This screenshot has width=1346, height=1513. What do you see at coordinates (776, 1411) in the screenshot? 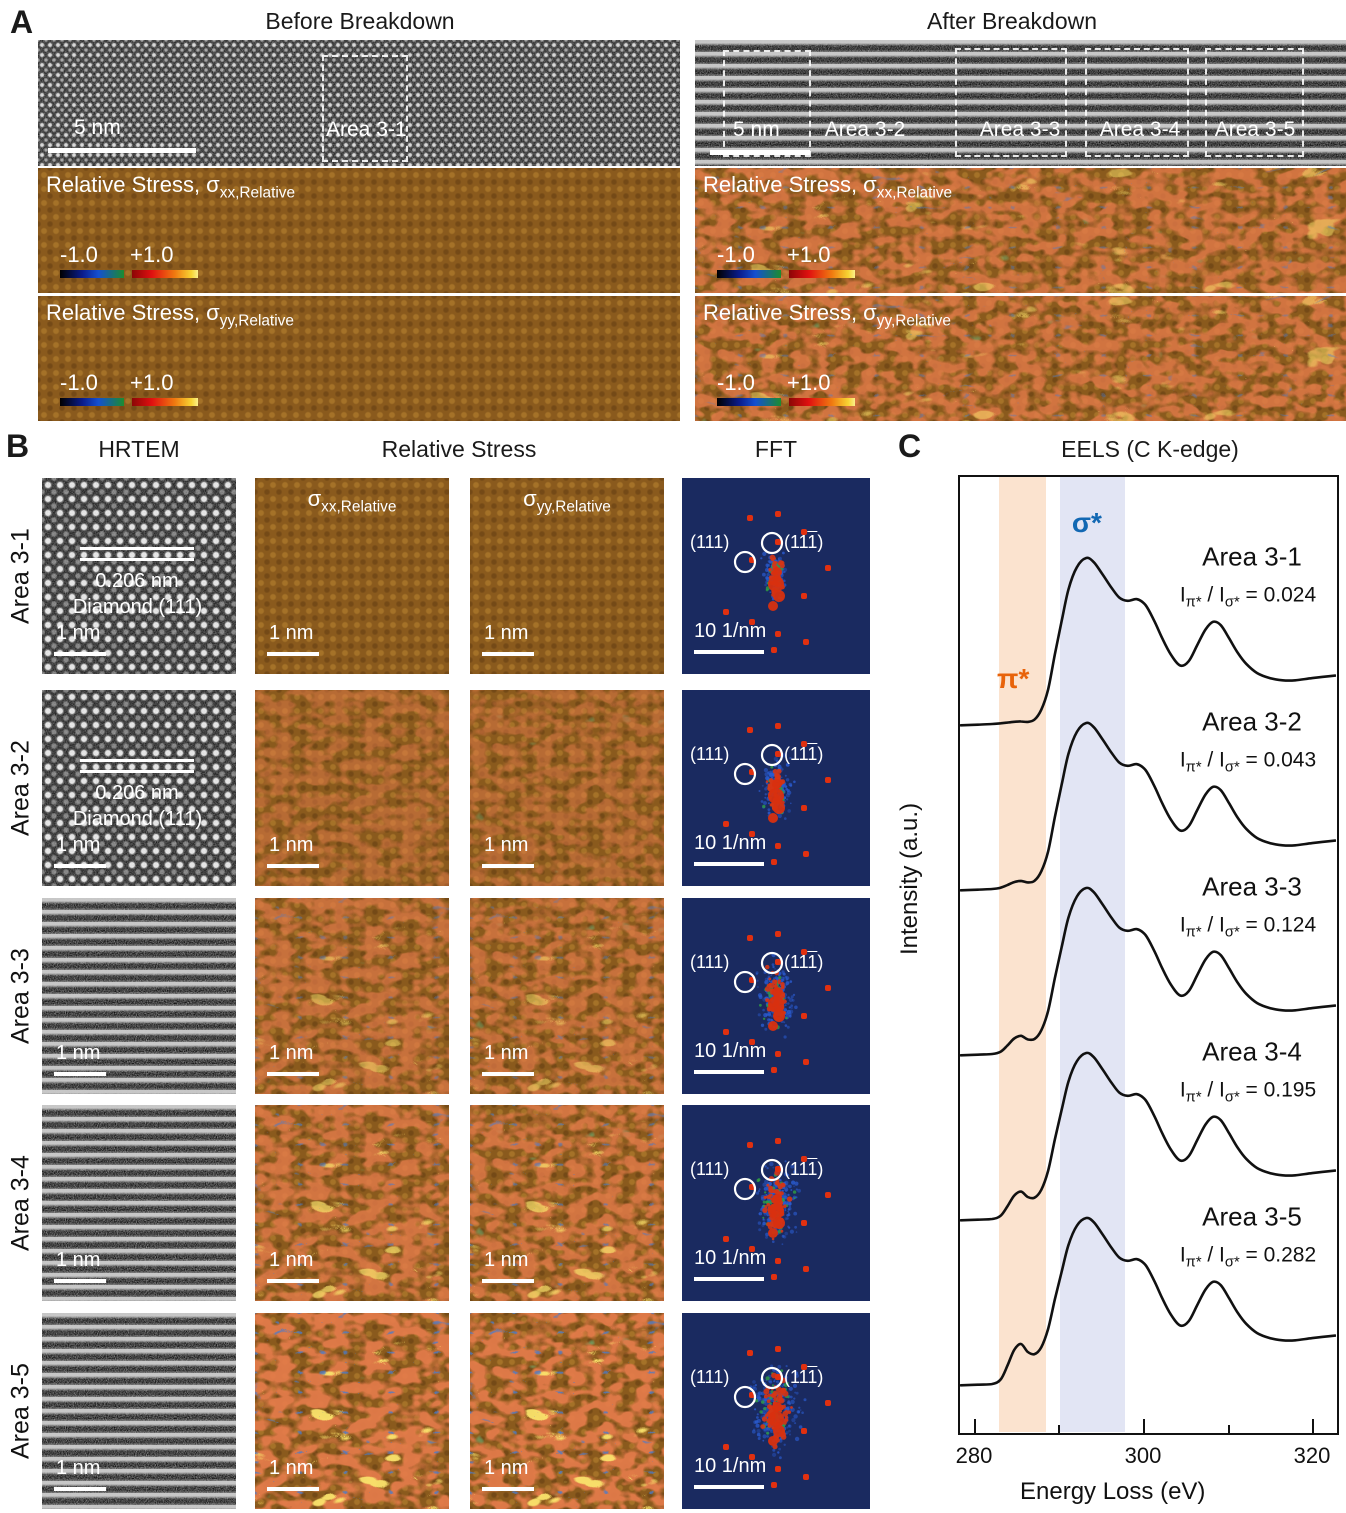
I see `fft-image-5: (111) (111) 10 1/nm` at bounding box center [776, 1411].